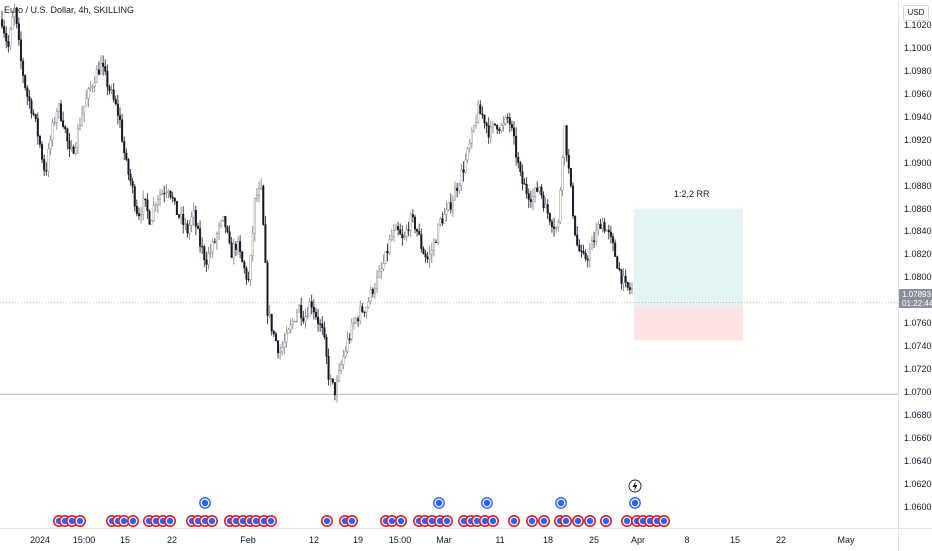 The image size is (932, 551). I want to click on price-tick: 1.09400, so click(918, 116).